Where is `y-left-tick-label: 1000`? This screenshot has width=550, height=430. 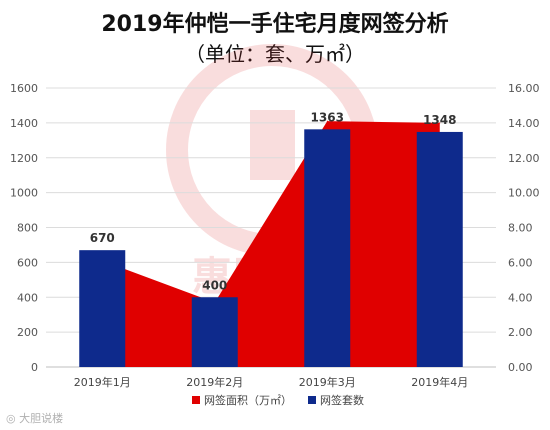
y-left-tick-label: 1000 is located at coordinates (24, 193).